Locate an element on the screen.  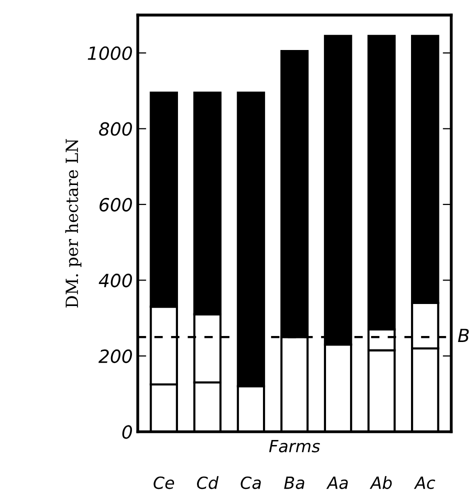
y-tick-label: 400 is located at coordinates (115, 281).